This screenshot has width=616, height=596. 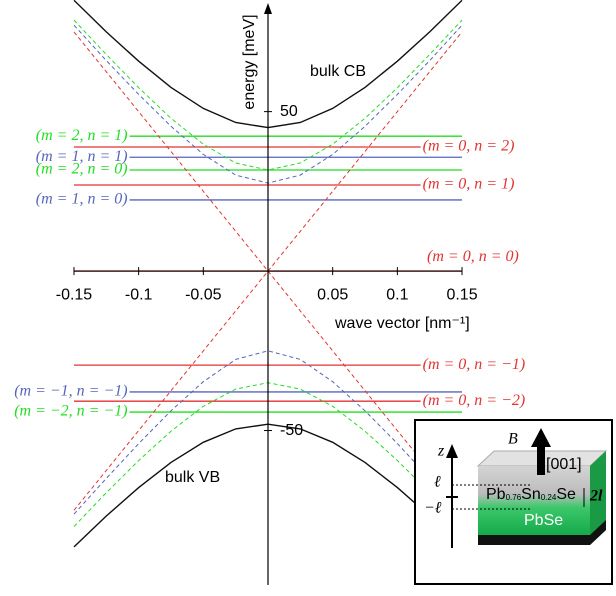 What do you see at coordinates (70, 391) in the screenshot?
I see `level-label: (m = −1, n = −1)` at bounding box center [70, 391].